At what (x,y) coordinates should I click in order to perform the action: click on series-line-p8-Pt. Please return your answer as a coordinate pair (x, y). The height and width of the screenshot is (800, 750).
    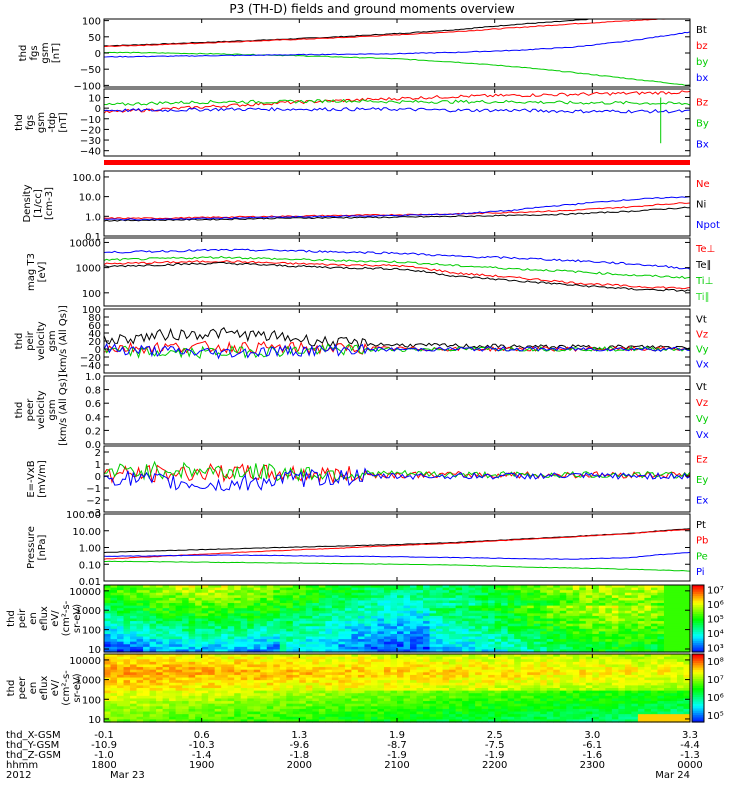
    Looking at the image, I should click on (397, 541).